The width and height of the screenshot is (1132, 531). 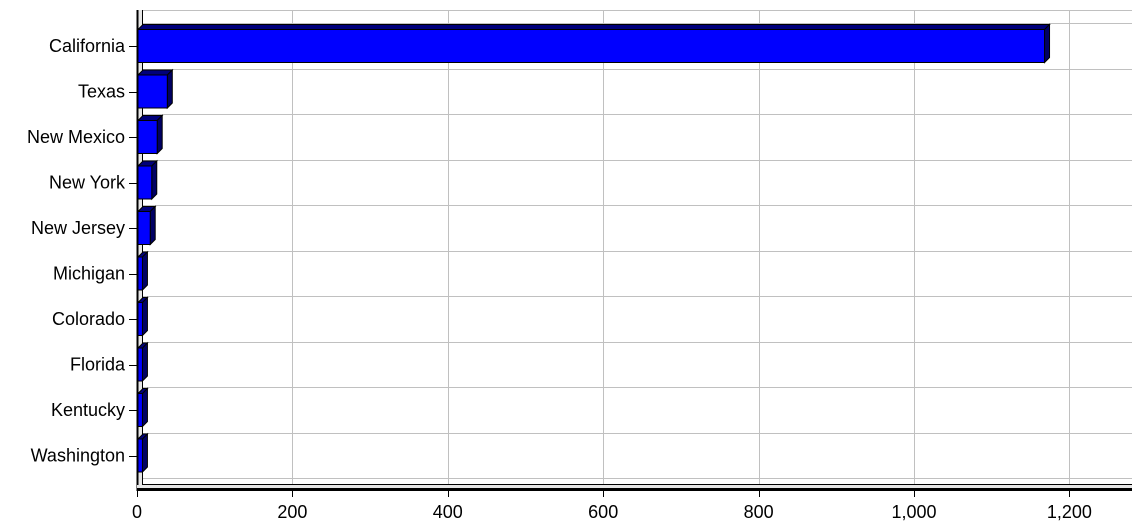 I want to click on y-tick-label-texas: Texas, so click(x=101, y=92).